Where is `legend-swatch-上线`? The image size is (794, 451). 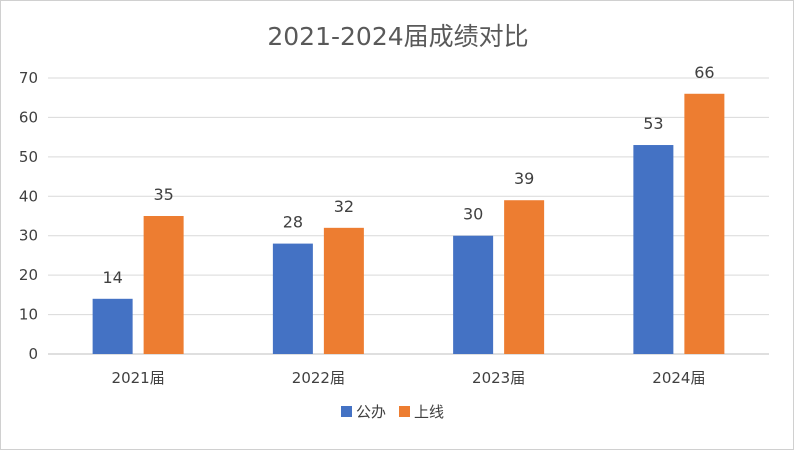 legend-swatch-上线 is located at coordinates (404, 411).